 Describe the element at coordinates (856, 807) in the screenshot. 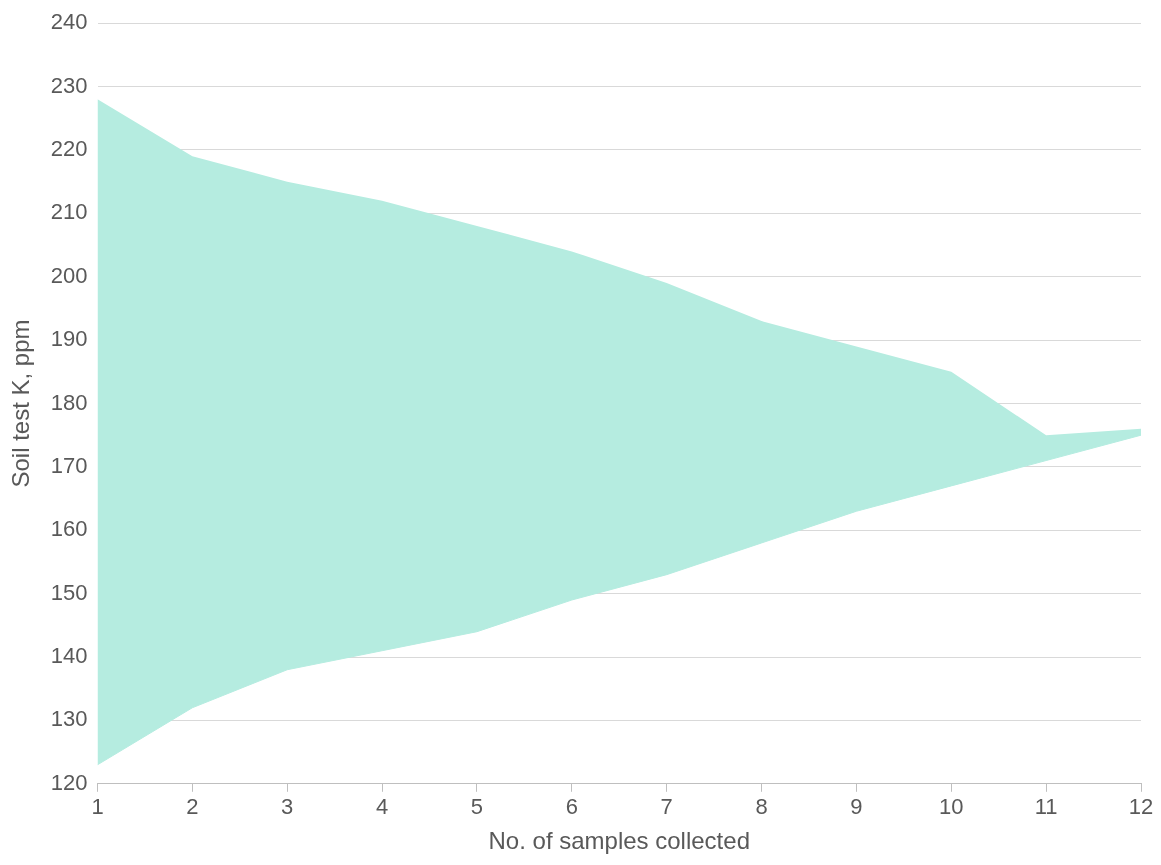

I see `x-tick-label: 9` at that location.